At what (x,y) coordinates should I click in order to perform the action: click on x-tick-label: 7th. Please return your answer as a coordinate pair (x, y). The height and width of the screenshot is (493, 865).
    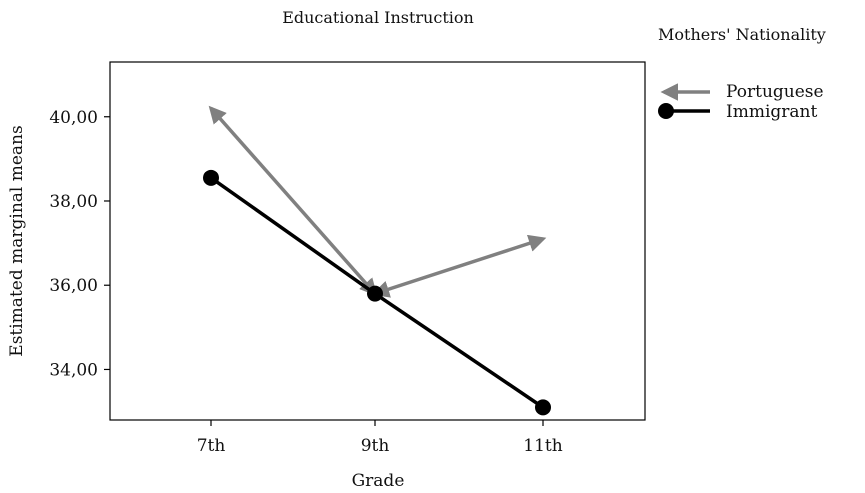
    Looking at the image, I should click on (211, 446).